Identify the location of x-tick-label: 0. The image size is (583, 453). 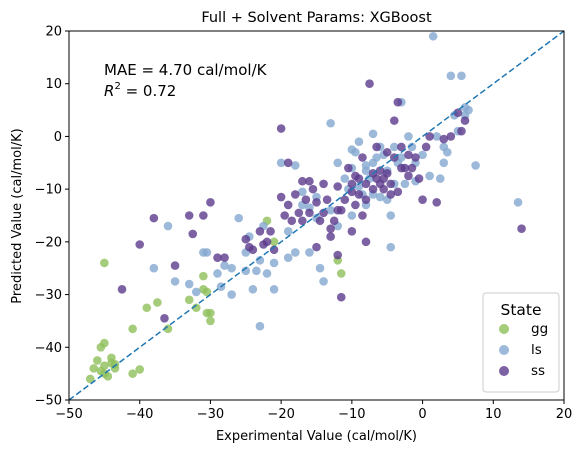
(422, 414).